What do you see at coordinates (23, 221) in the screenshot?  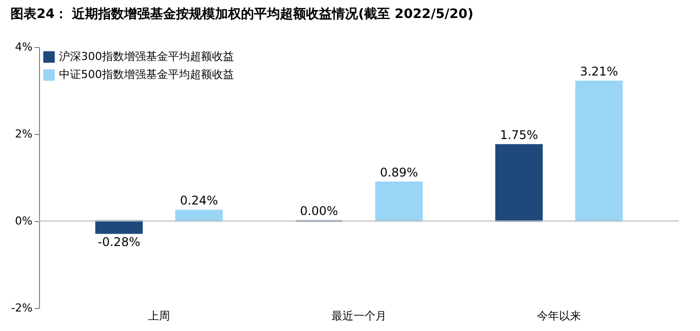 I see `y-tick-label: 0%` at bounding box center [23, 221].